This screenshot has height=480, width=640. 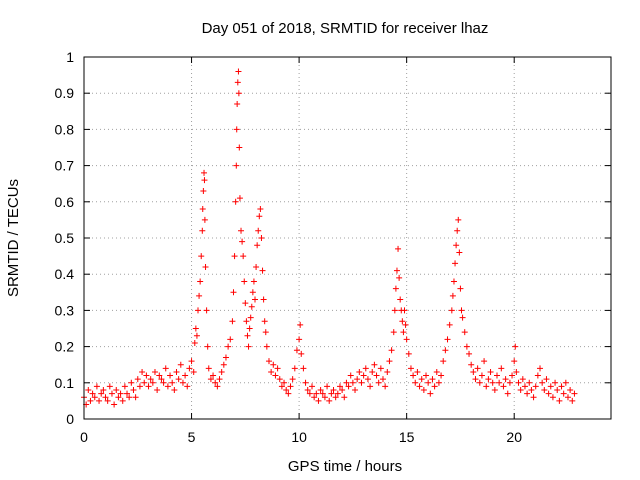 I want to click on y-tick-label: 0.4, so click(x=65, y=274).